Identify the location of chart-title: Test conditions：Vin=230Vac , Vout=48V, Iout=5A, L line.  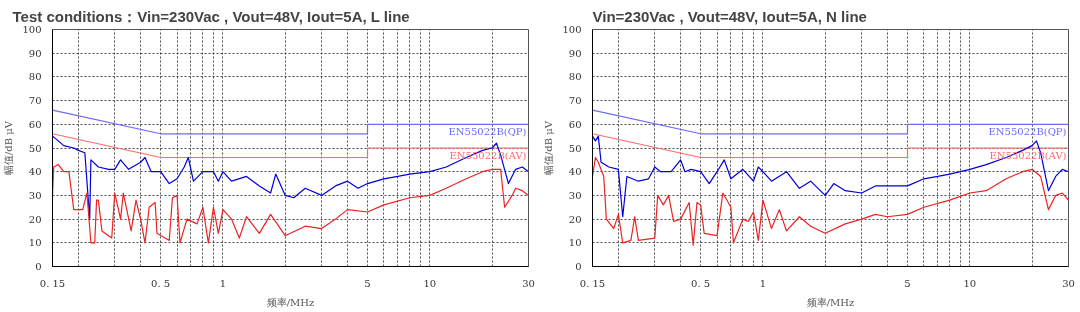
(211, 16).